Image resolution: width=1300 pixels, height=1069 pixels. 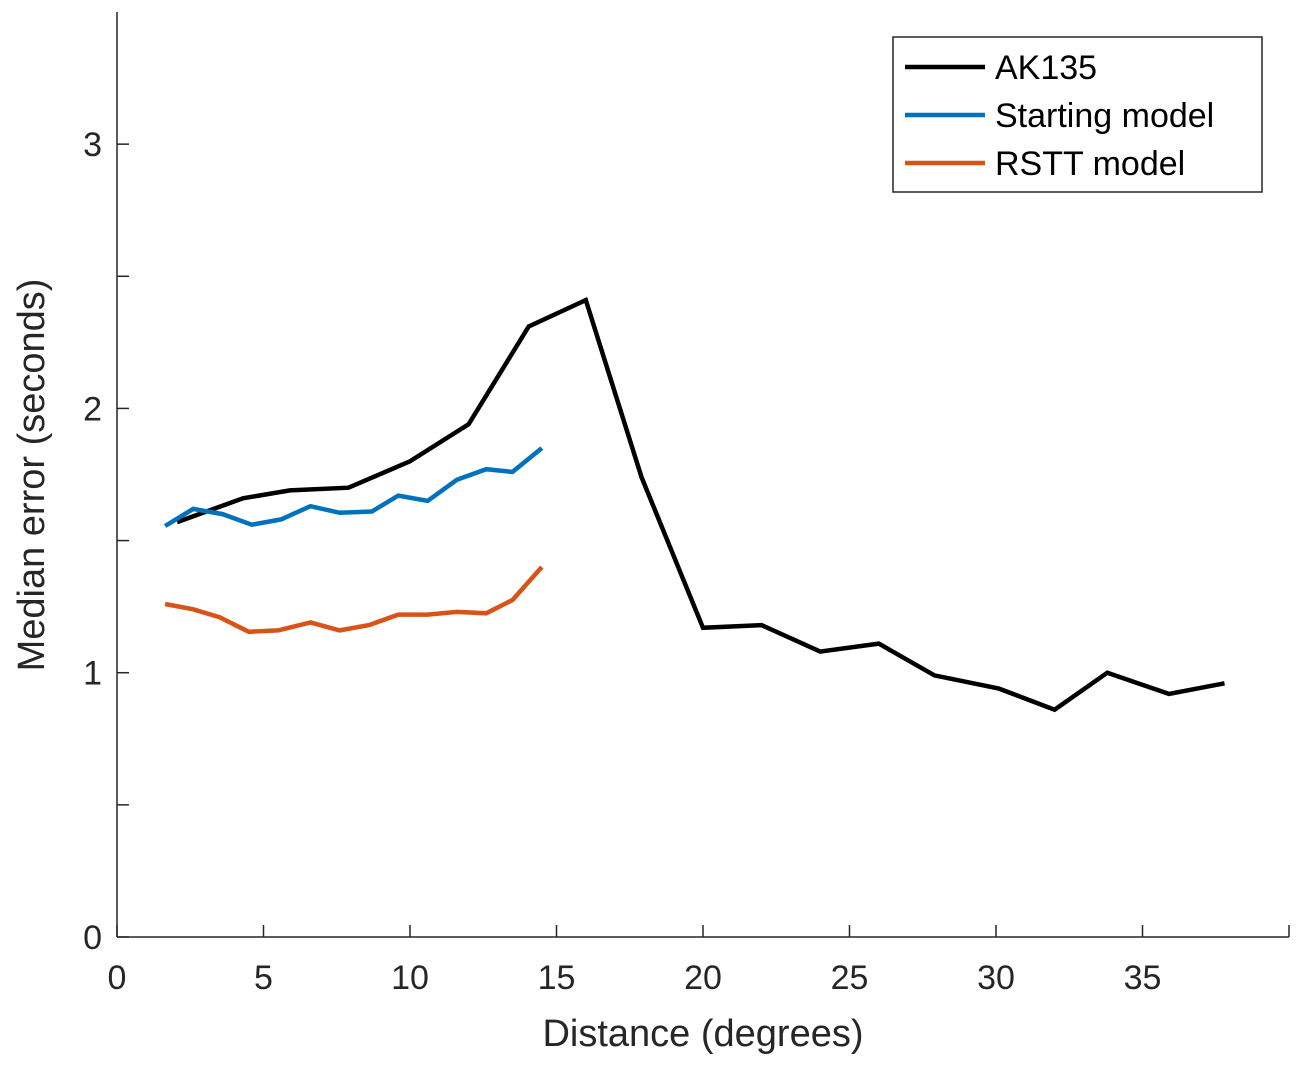 I want to click on legend: AK135 Starting model RSTT model, so click(x=1077, y=114).